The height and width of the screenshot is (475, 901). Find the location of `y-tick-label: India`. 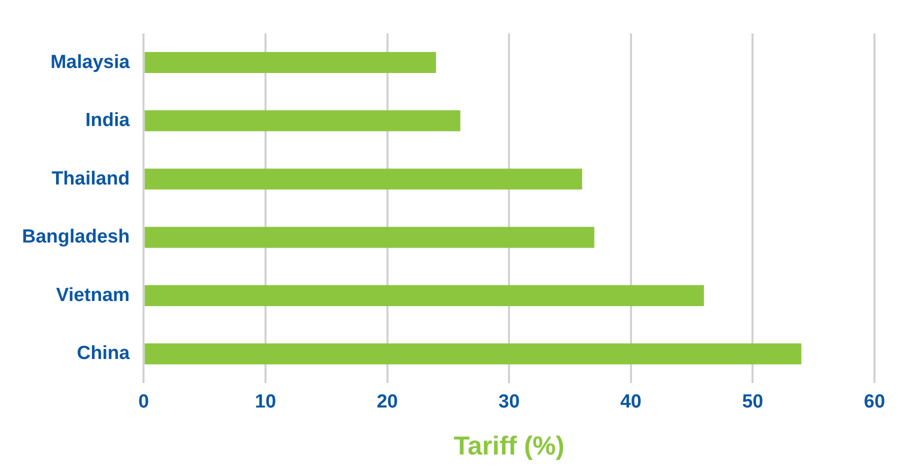

y-tick-label: India is located at coordinates (107, 121).